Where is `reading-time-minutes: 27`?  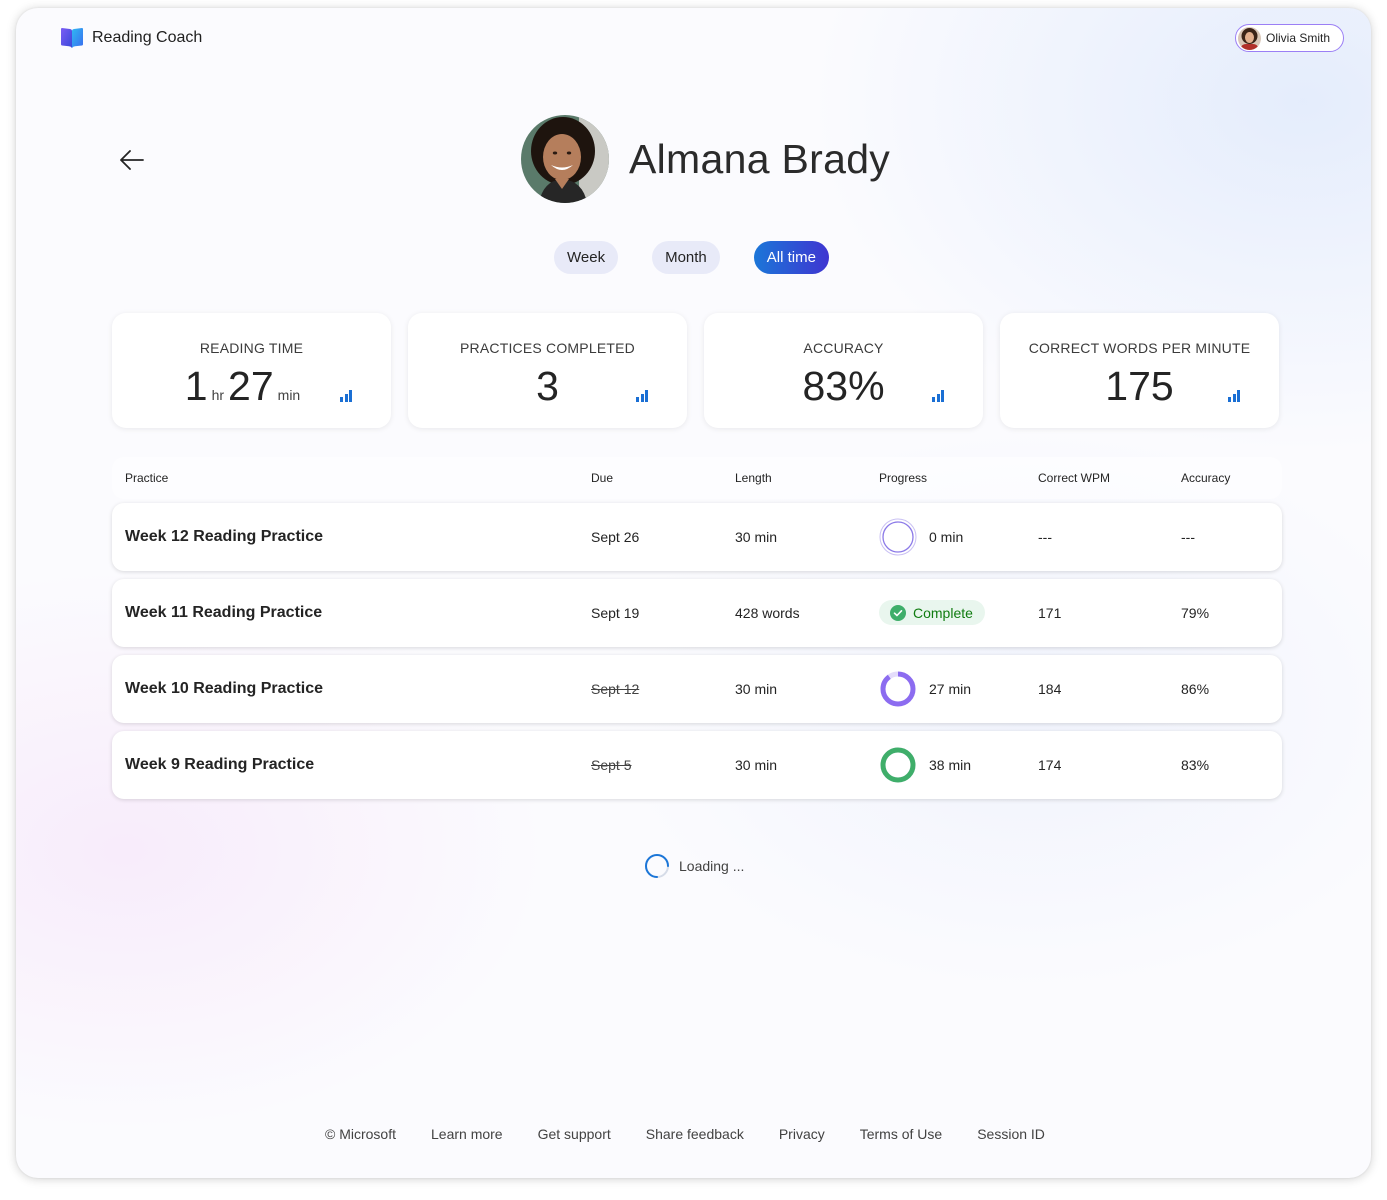
reading-time-minutes: 27 is located at coordinates (251, 386).